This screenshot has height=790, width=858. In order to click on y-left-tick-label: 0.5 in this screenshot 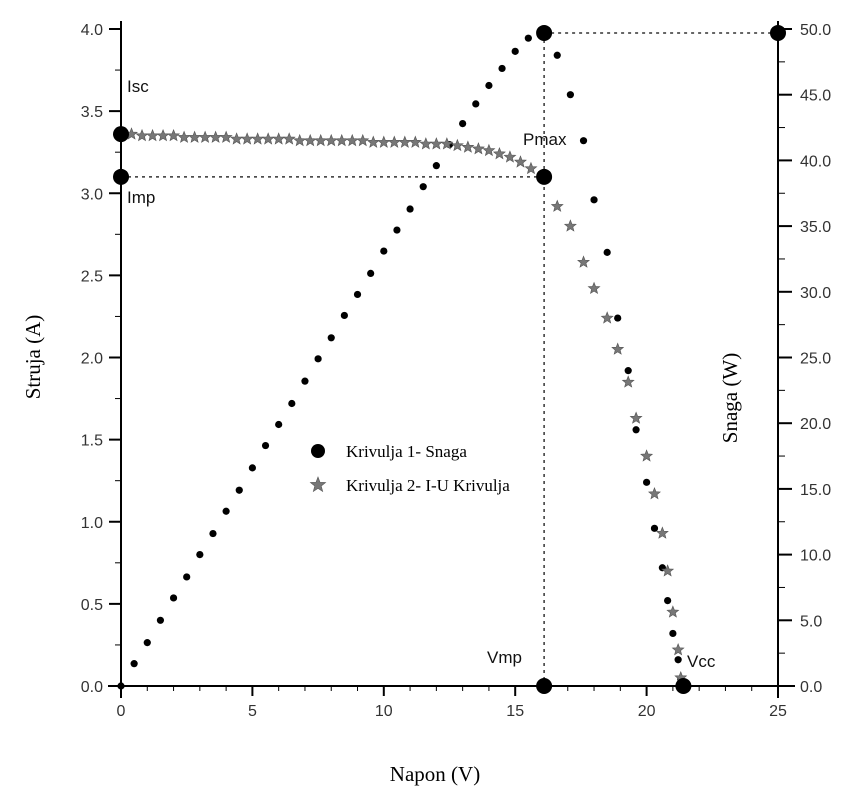, I will do `click(92, 605)`.